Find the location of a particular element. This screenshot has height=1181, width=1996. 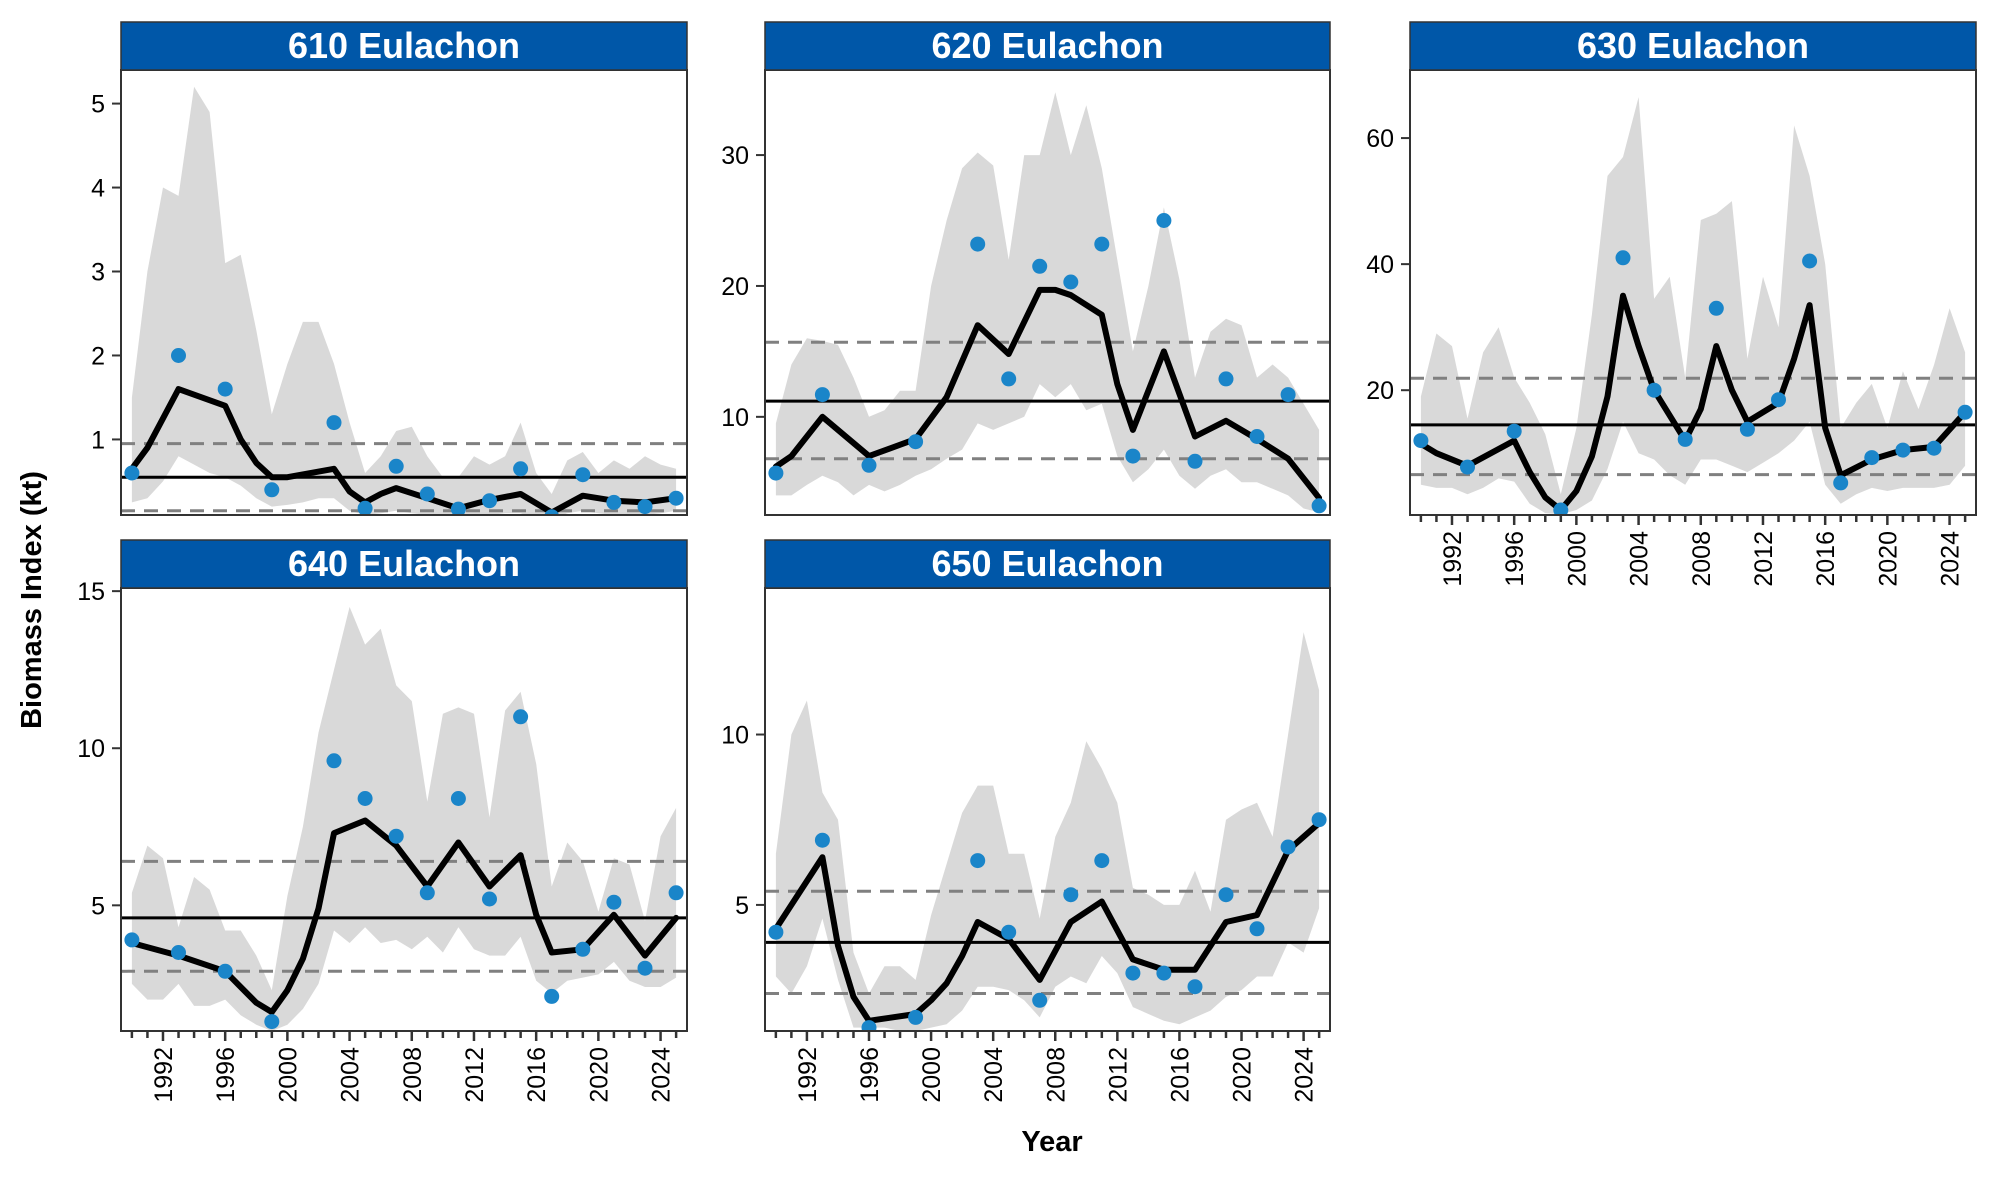

panel-1: 610 Eulachon 1 2 3 4 5 is located at coordinates (389, 268).